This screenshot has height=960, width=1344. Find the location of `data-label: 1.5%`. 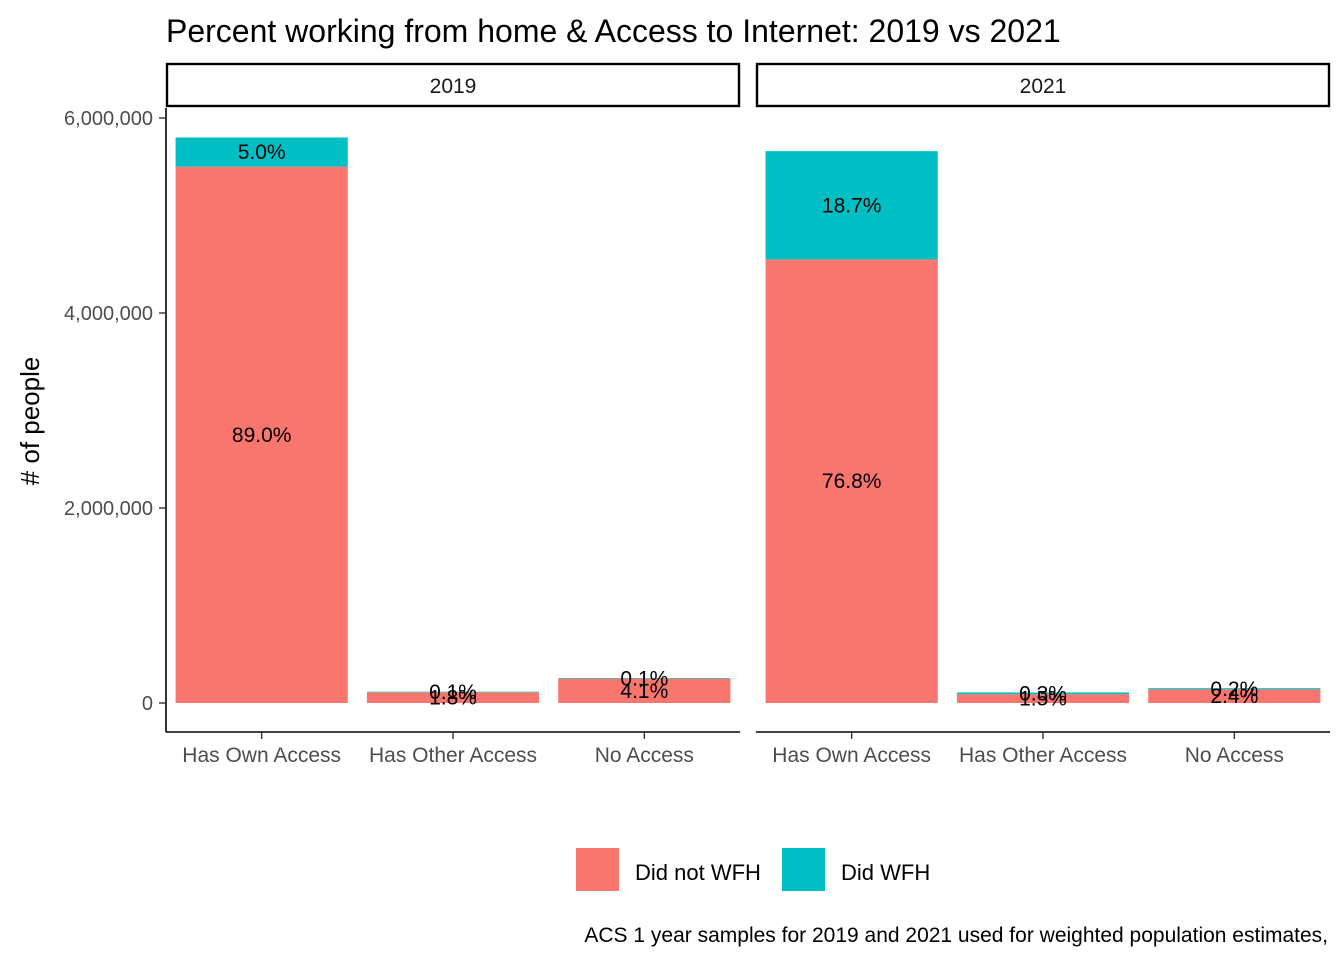

data-label: 1.5% is located at coordinates (1043, 699).